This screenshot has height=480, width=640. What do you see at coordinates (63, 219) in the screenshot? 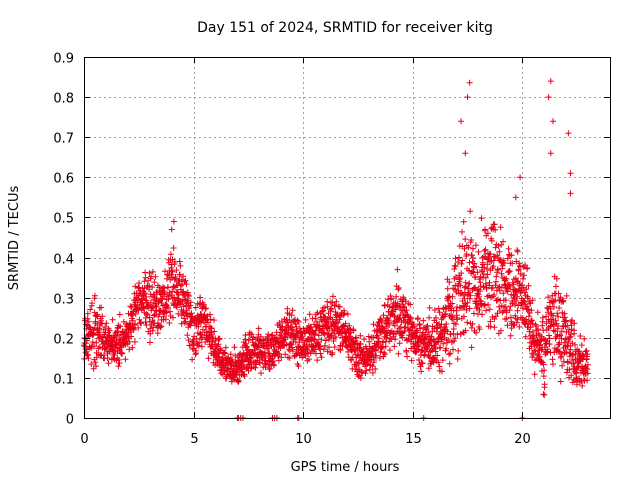
I see `y-tick-label: 0.5` at bounding box center [63, 219].